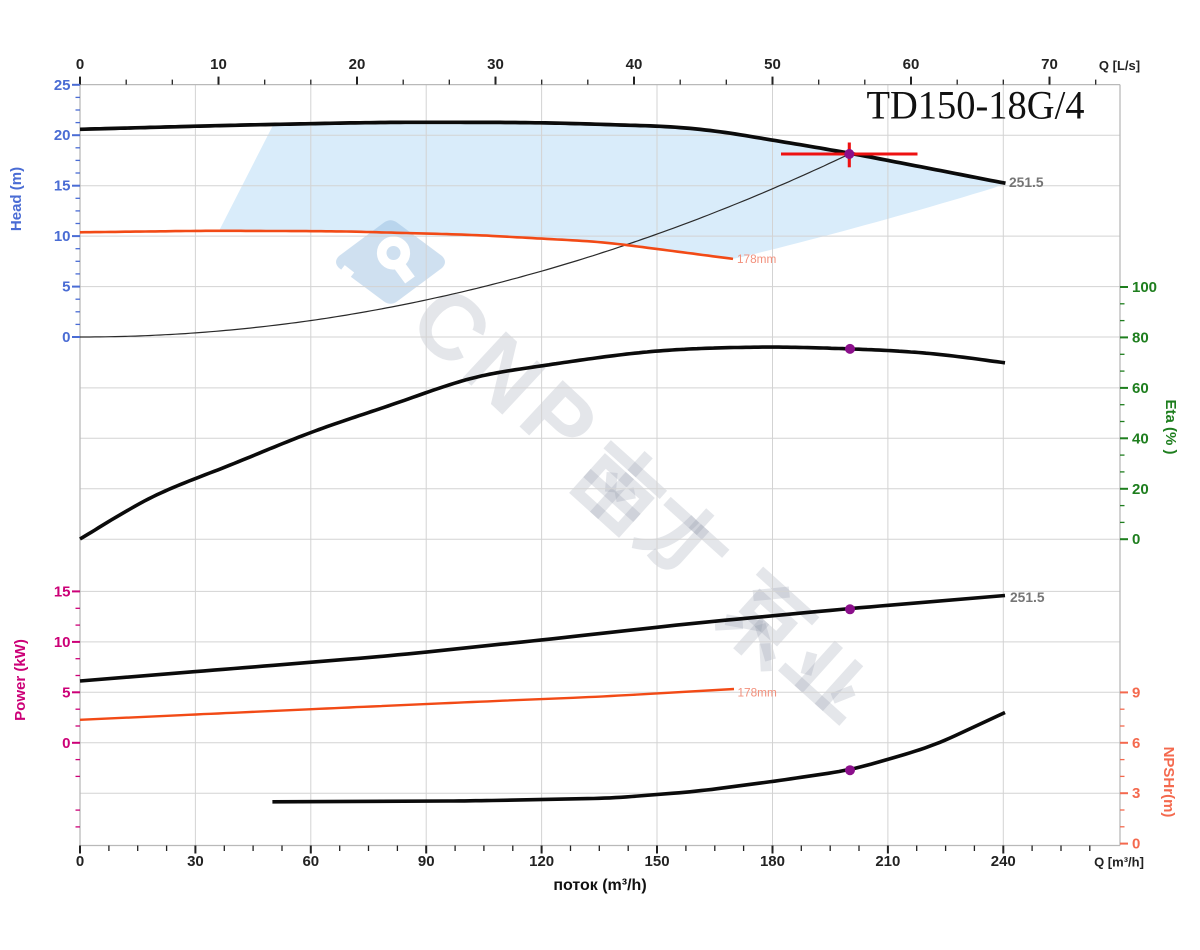 This screenshot has width=1200, height=950. I want to click on svg-text: 180, so click(772, 861).